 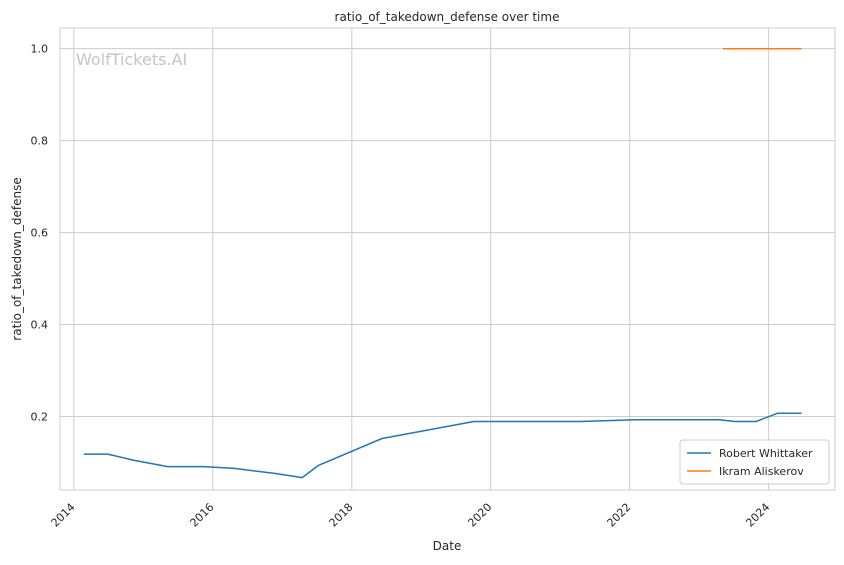 What do you see at coordinates (447, 546) in the screenshot?
I see `x-axis-label: Date` at bounding box center [447, 546].